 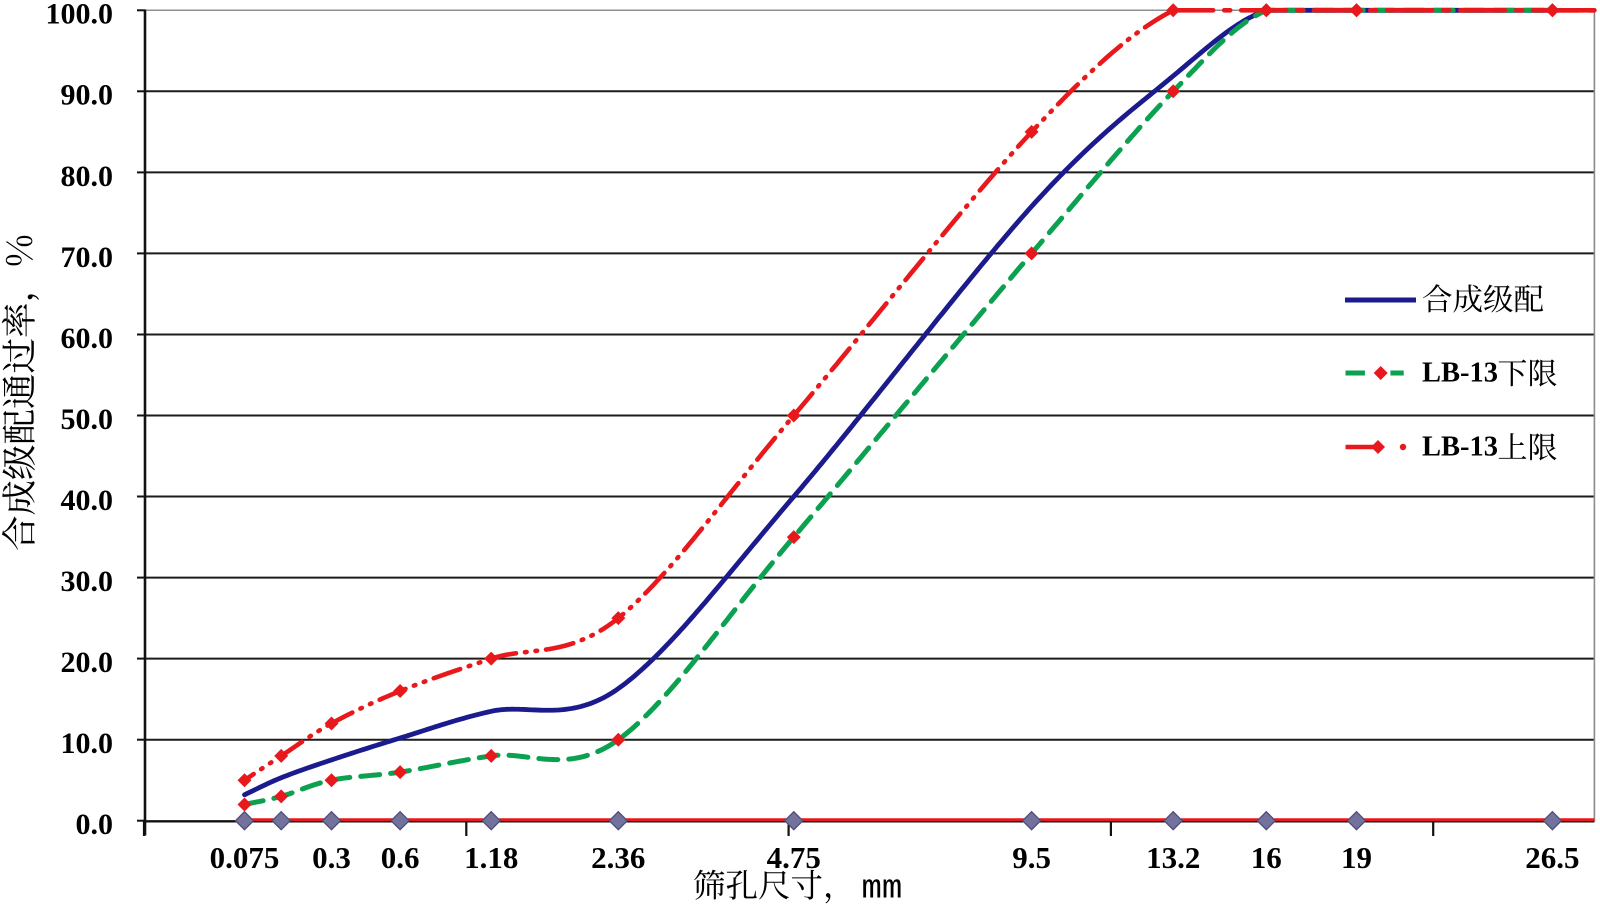 I want to click on svg-text: 19, so click(x=1356, y=857).